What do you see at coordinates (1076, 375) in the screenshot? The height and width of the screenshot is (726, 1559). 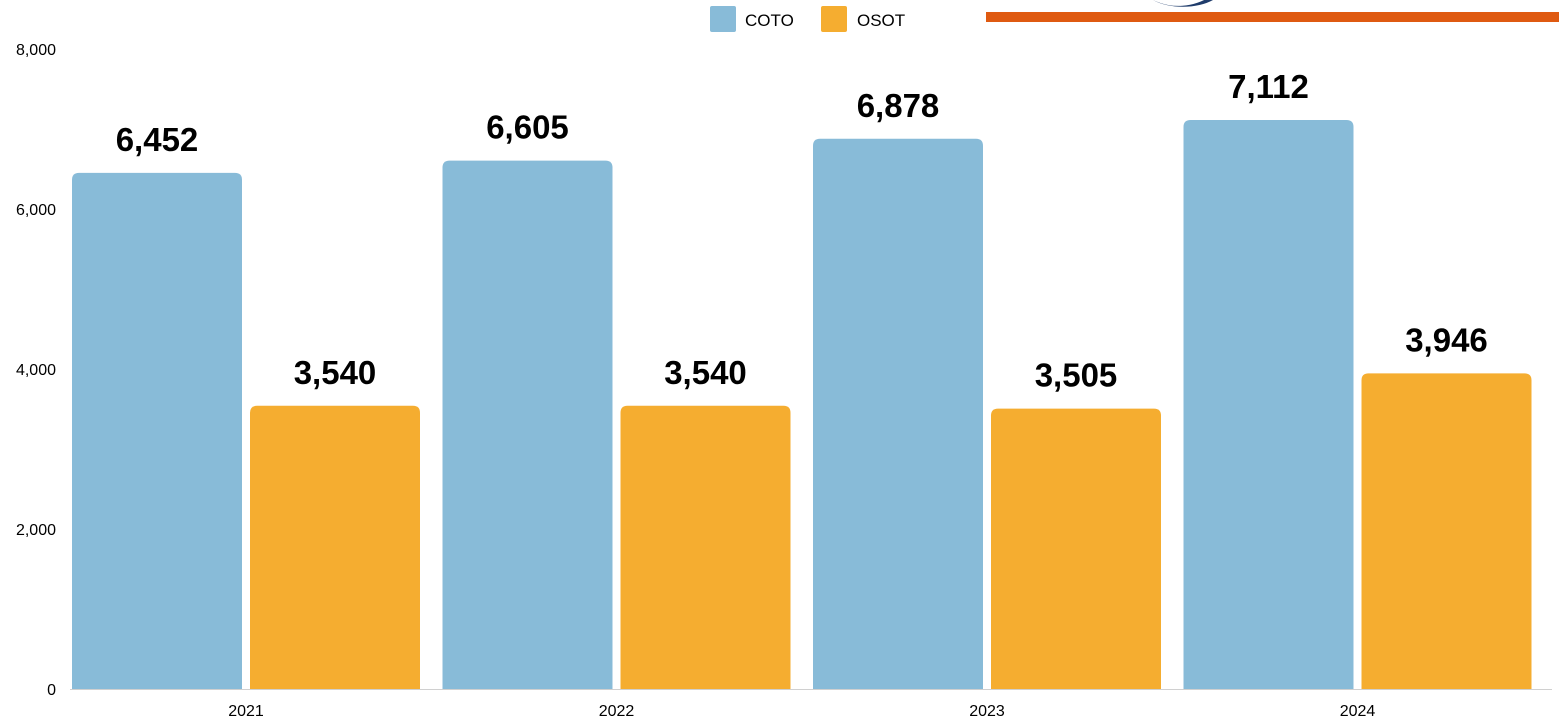 I see `data-label-osot-2023: 3,505` at bounding box center [1076, 375].